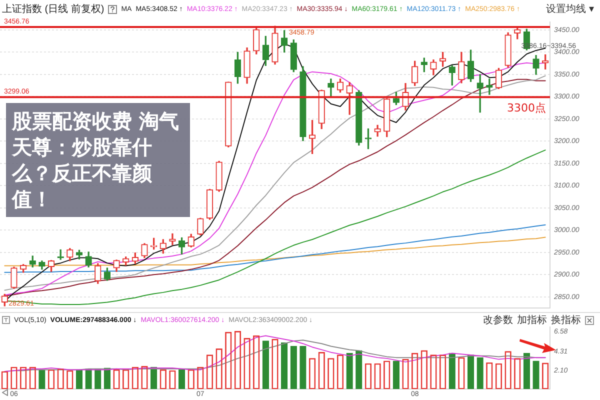 This screenshot has height=400, width=600. I want to click on text: 加指标, so click(532, 320).